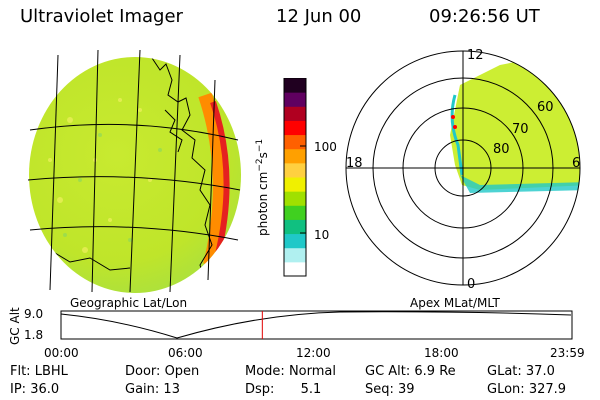  Describe the element at coordinates (441, 353) in the screenshot. I see `time-tick-1800: 18:00` at that location.